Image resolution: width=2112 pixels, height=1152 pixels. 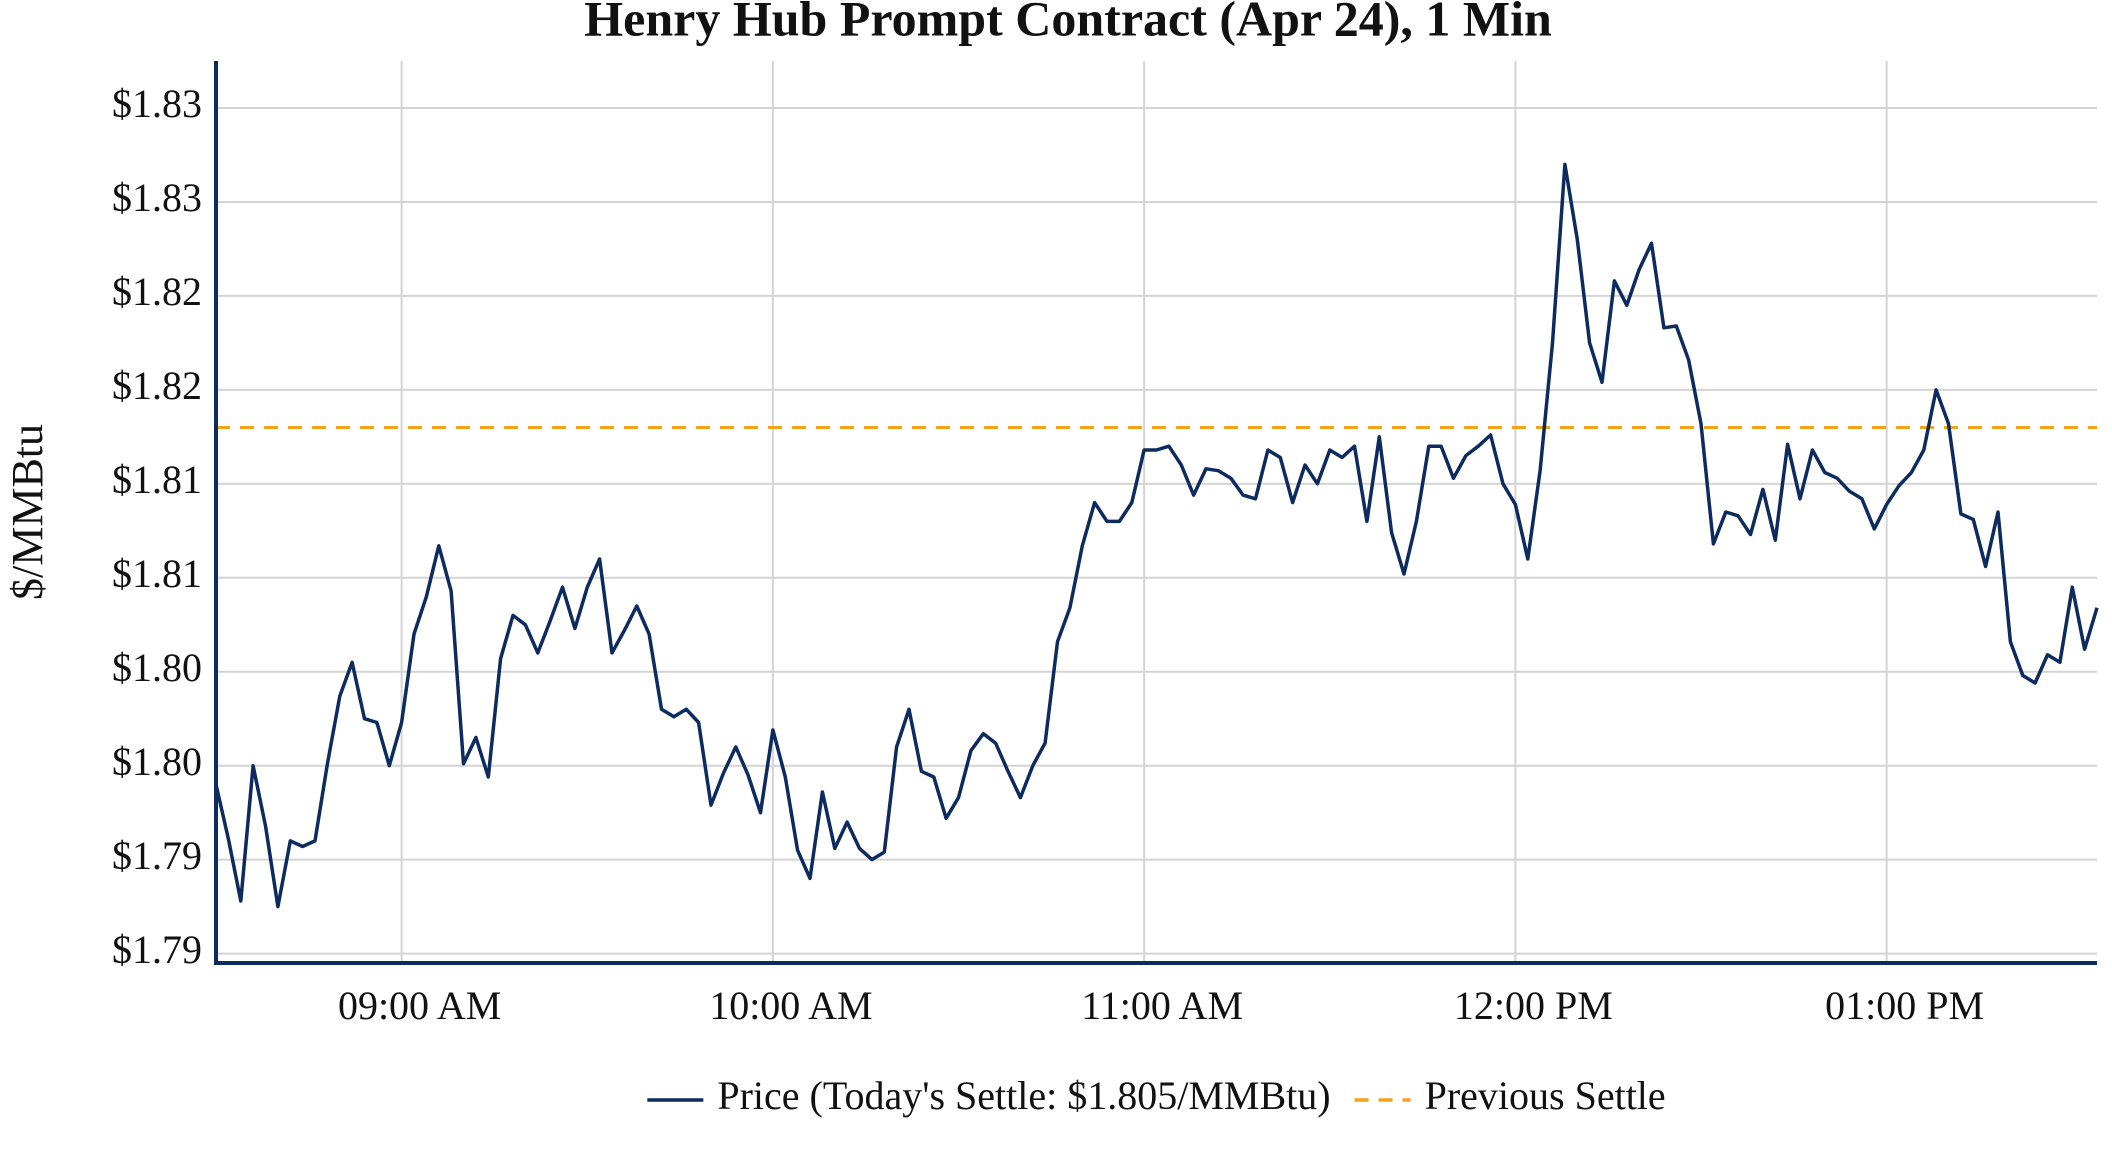 I want to click on legend-label: Price (Today's Settle: $1.805/MMBtu), so click(x=1023, y=1095).